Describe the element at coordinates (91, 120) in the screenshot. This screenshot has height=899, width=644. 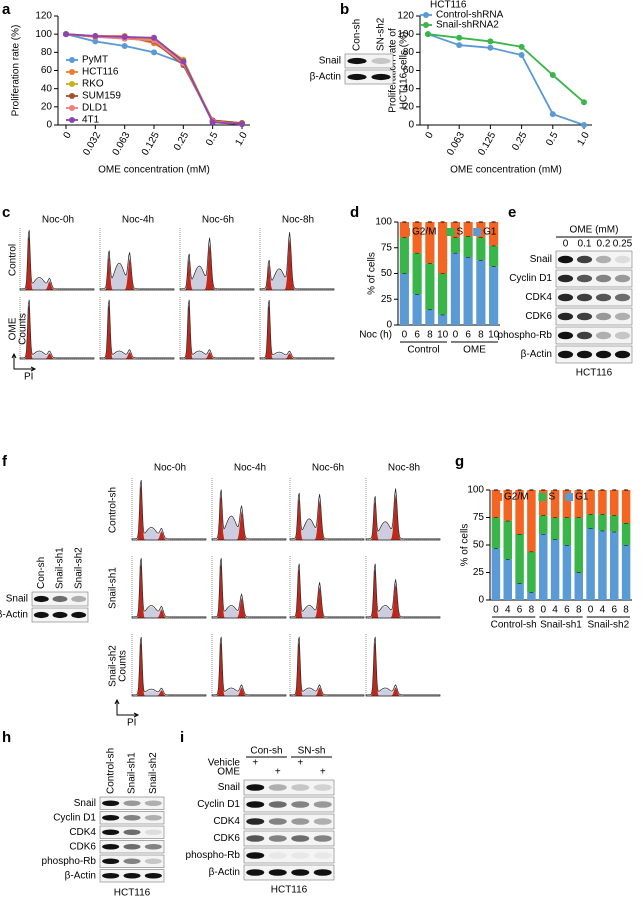
I see `legend-label: 4T1` at that location.